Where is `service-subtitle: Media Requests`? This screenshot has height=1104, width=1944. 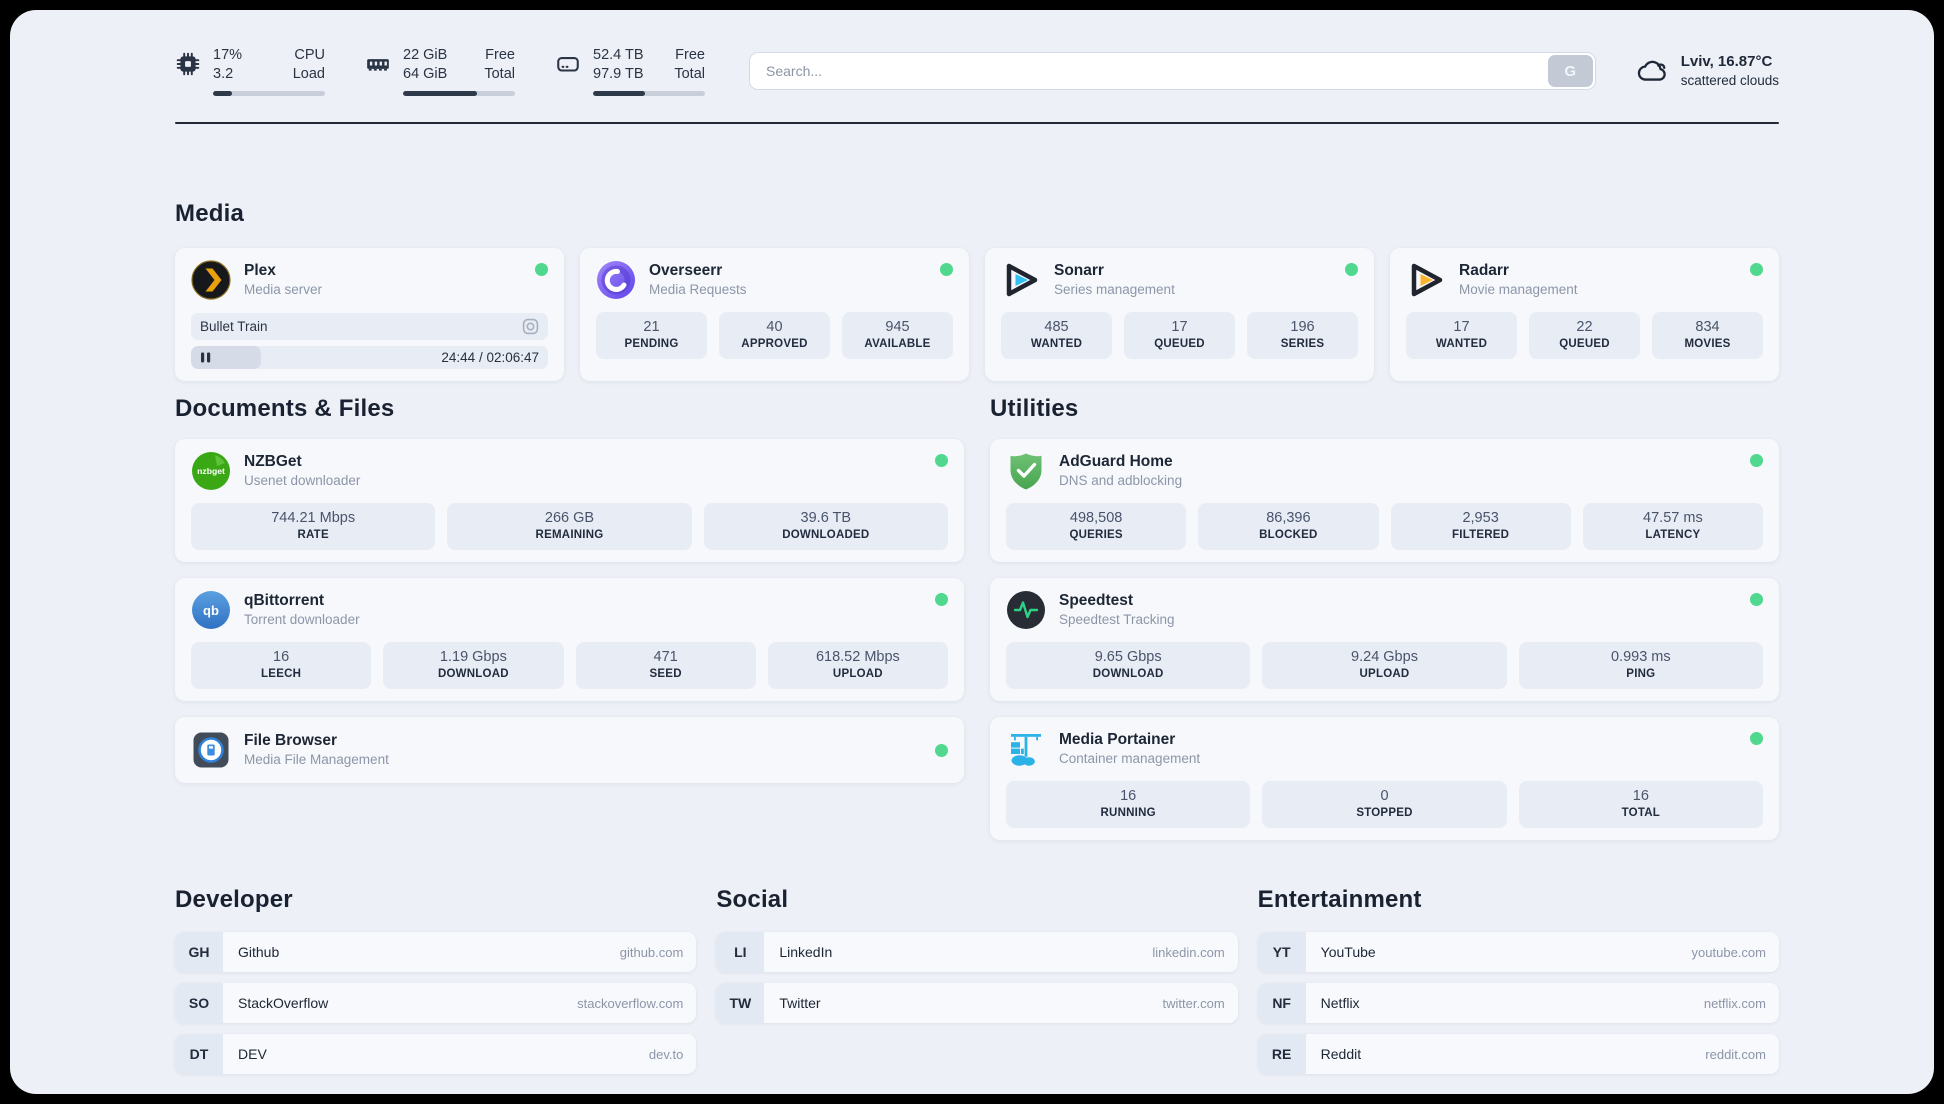
service-subtitle: Media Requests is located at coordinates (698, 289).